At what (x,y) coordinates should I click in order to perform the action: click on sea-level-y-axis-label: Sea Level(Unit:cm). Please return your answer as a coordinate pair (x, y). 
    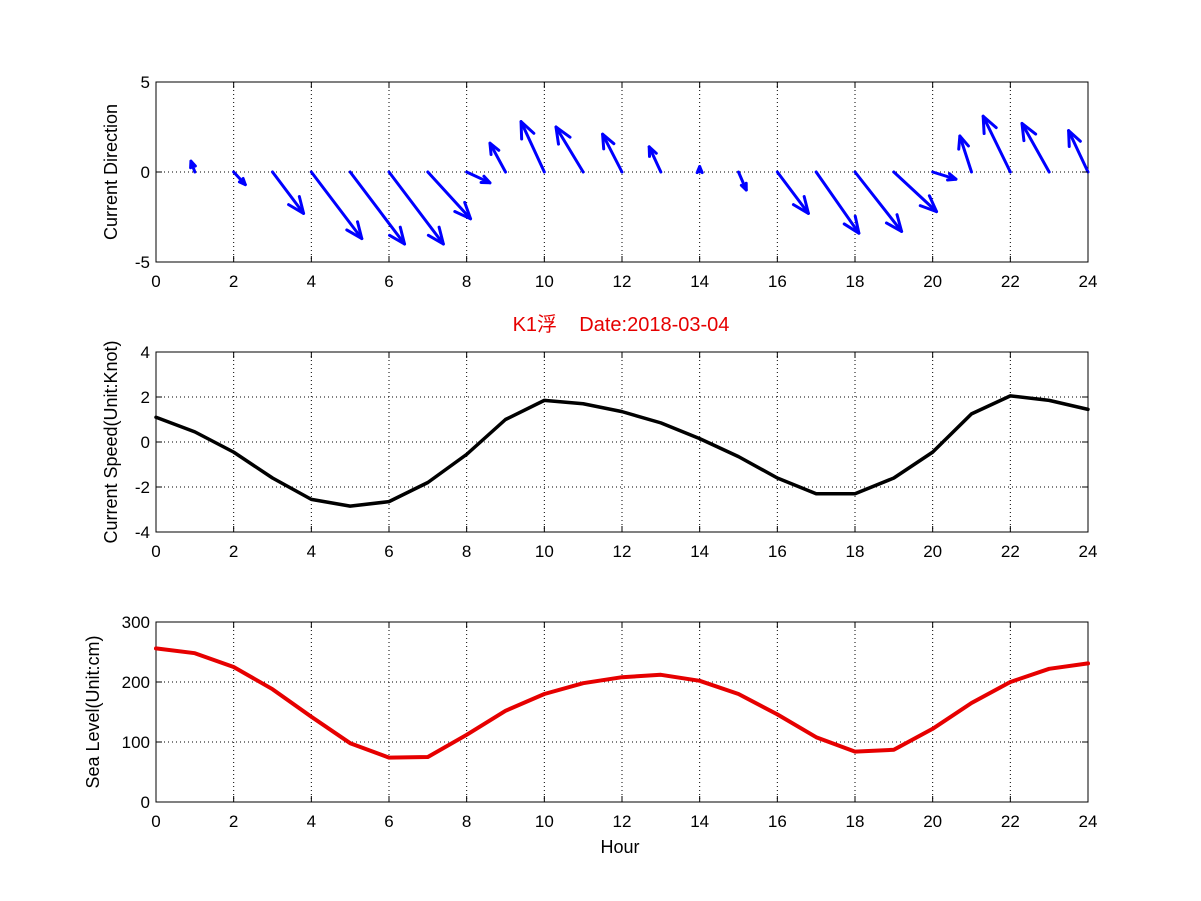
    Looking at the image, I should click on (93, 711).